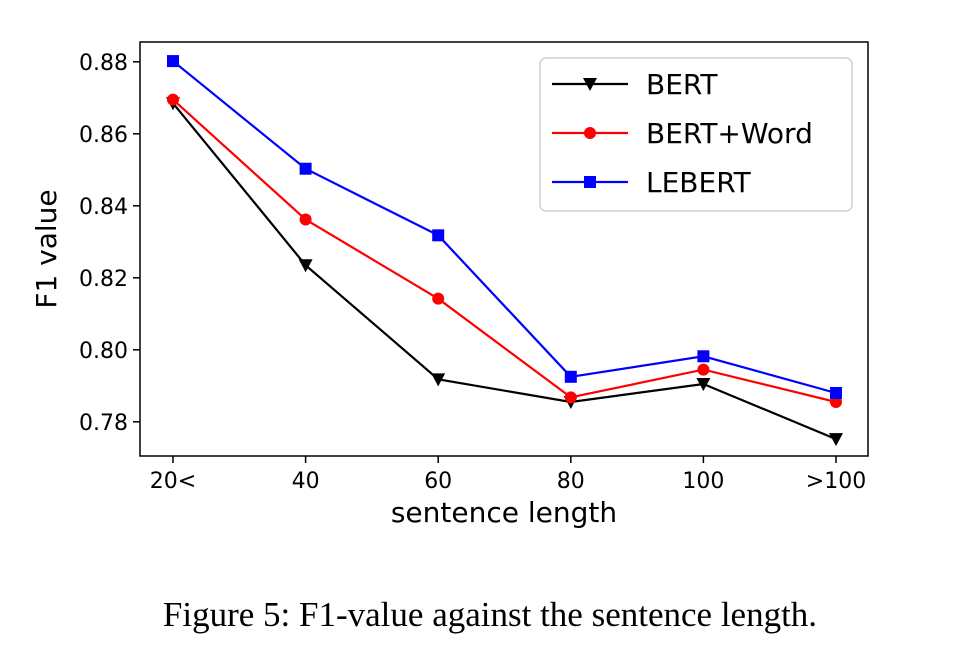 Image resolution: width=980 pixels, height=655 pixels. What do you see at coordinates (571, 481) in the screenshot?
I see `x-tick-label: 80` at bounding box center [571, 481].